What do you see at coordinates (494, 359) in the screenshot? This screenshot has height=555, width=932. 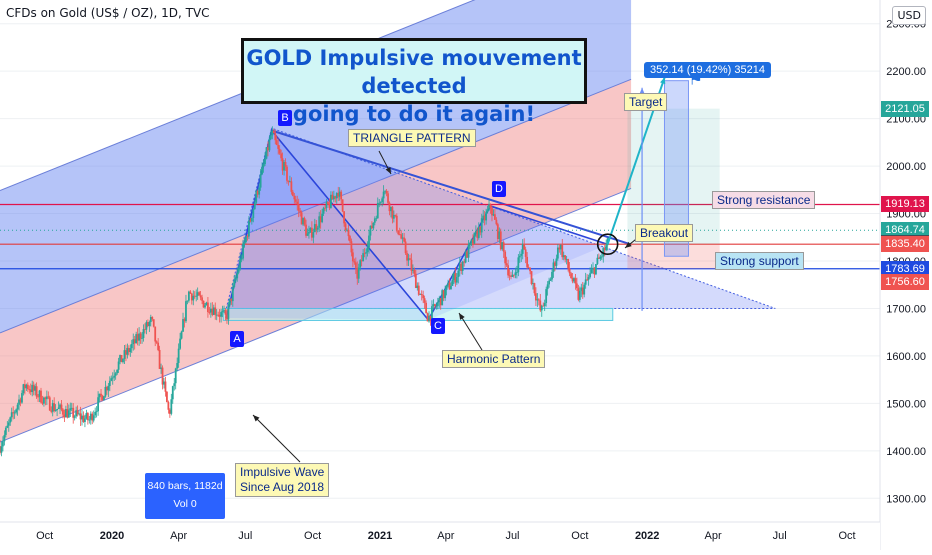 I see `harmonic-pattern-label: Harmonic Pattern` at bounding box center [494, 359].